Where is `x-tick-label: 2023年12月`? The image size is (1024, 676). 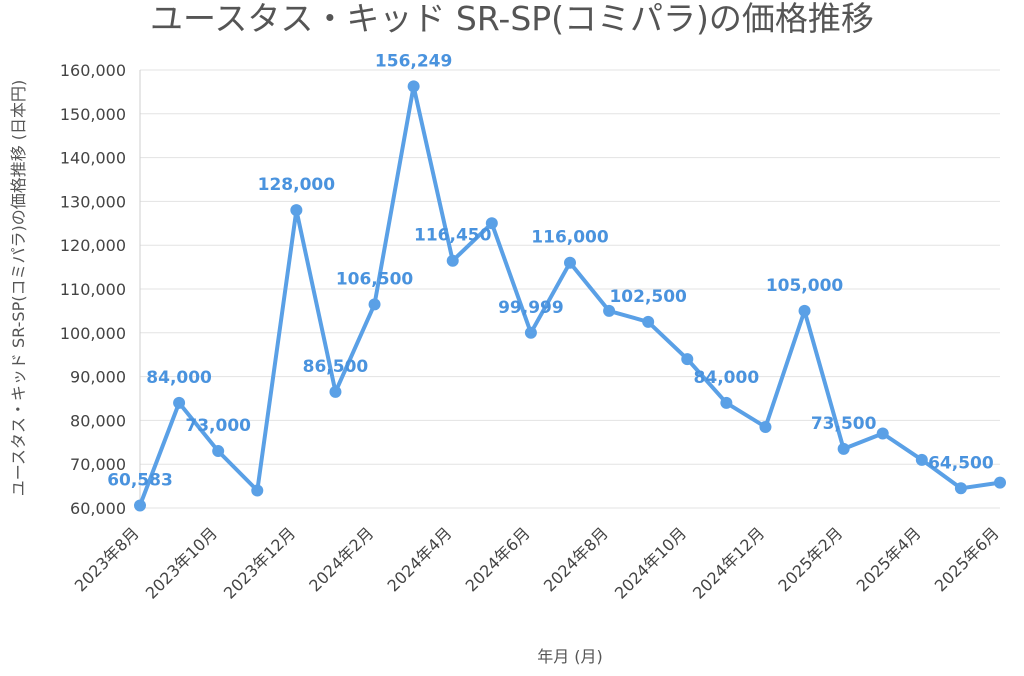 x-tick-label: 2023年12月 is located at coordinates (259, 562).